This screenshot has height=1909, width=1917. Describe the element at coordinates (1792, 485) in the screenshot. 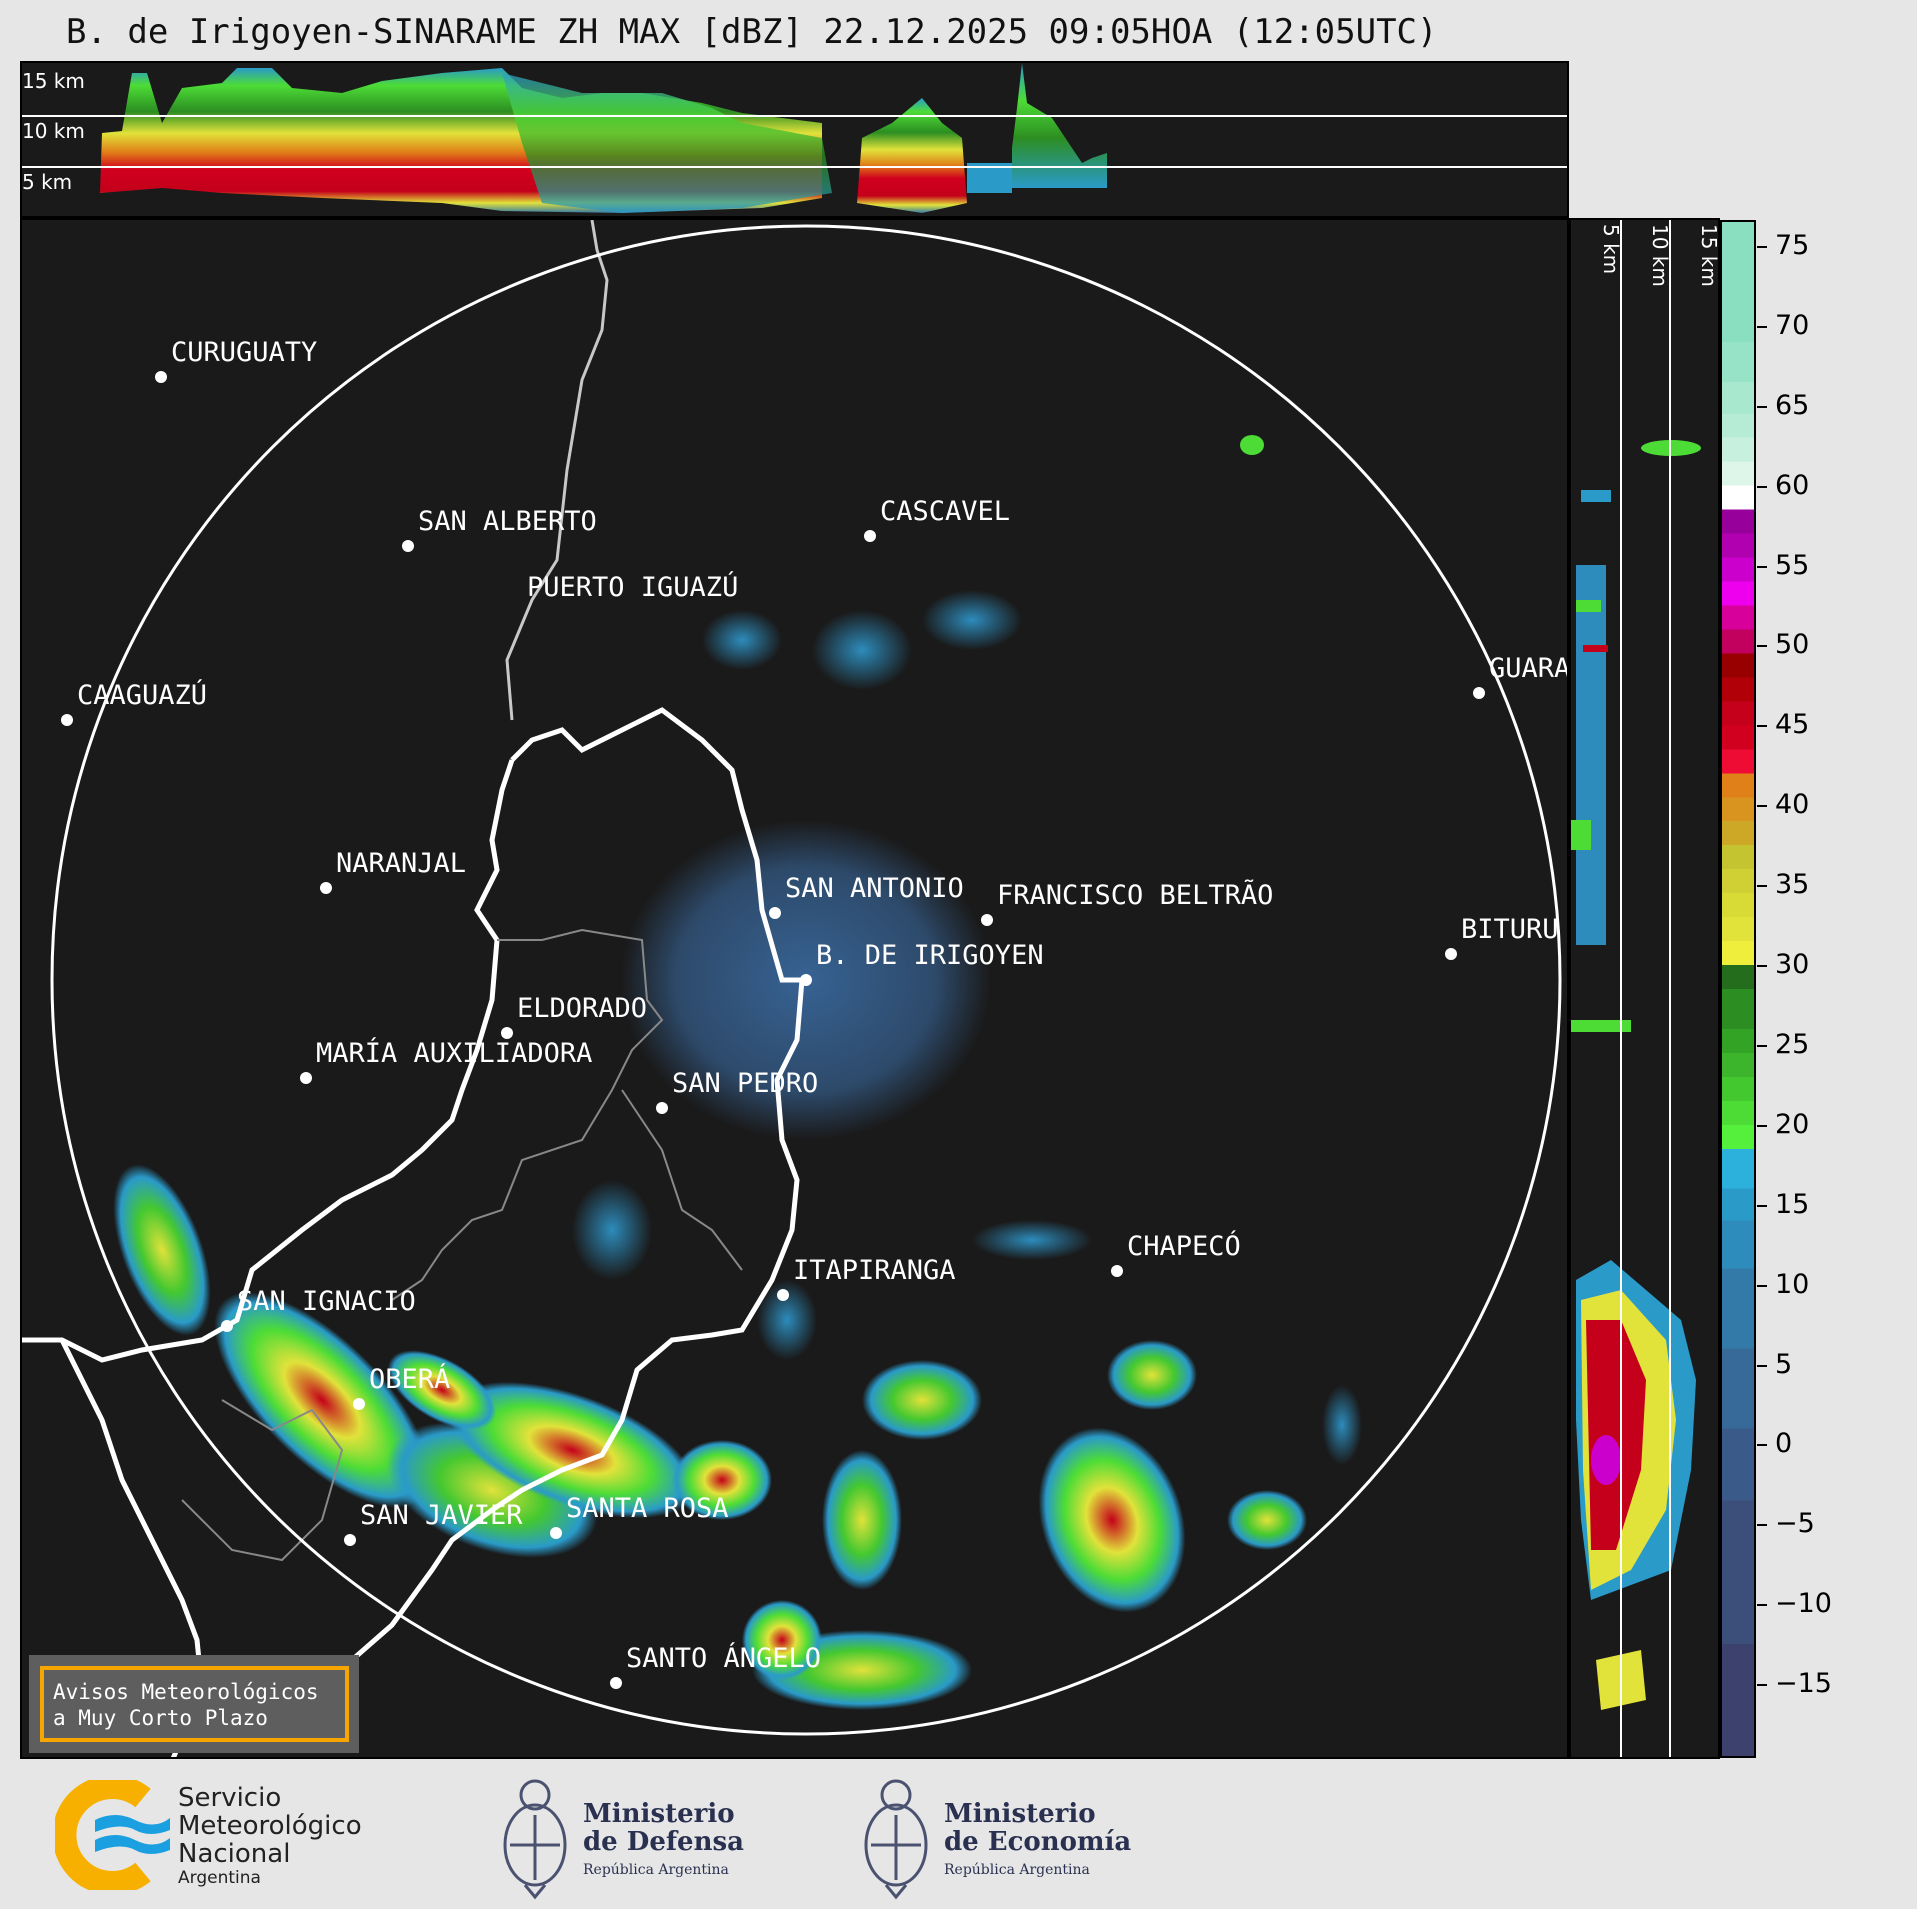

I see `colorbar-tick-label: 60` at that location.